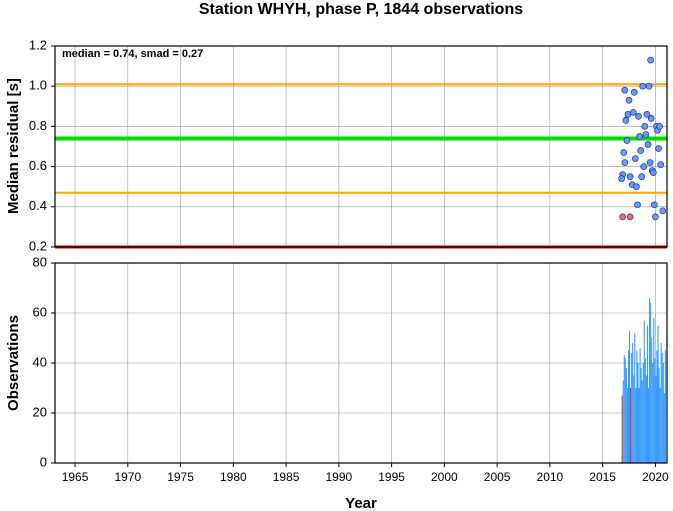 This screenshot has width=673, height=511. What do you see at coordinates (38, 165) in the screenshot?
I see `y-tick-label: 0.6` at bounding box center [38, 165].